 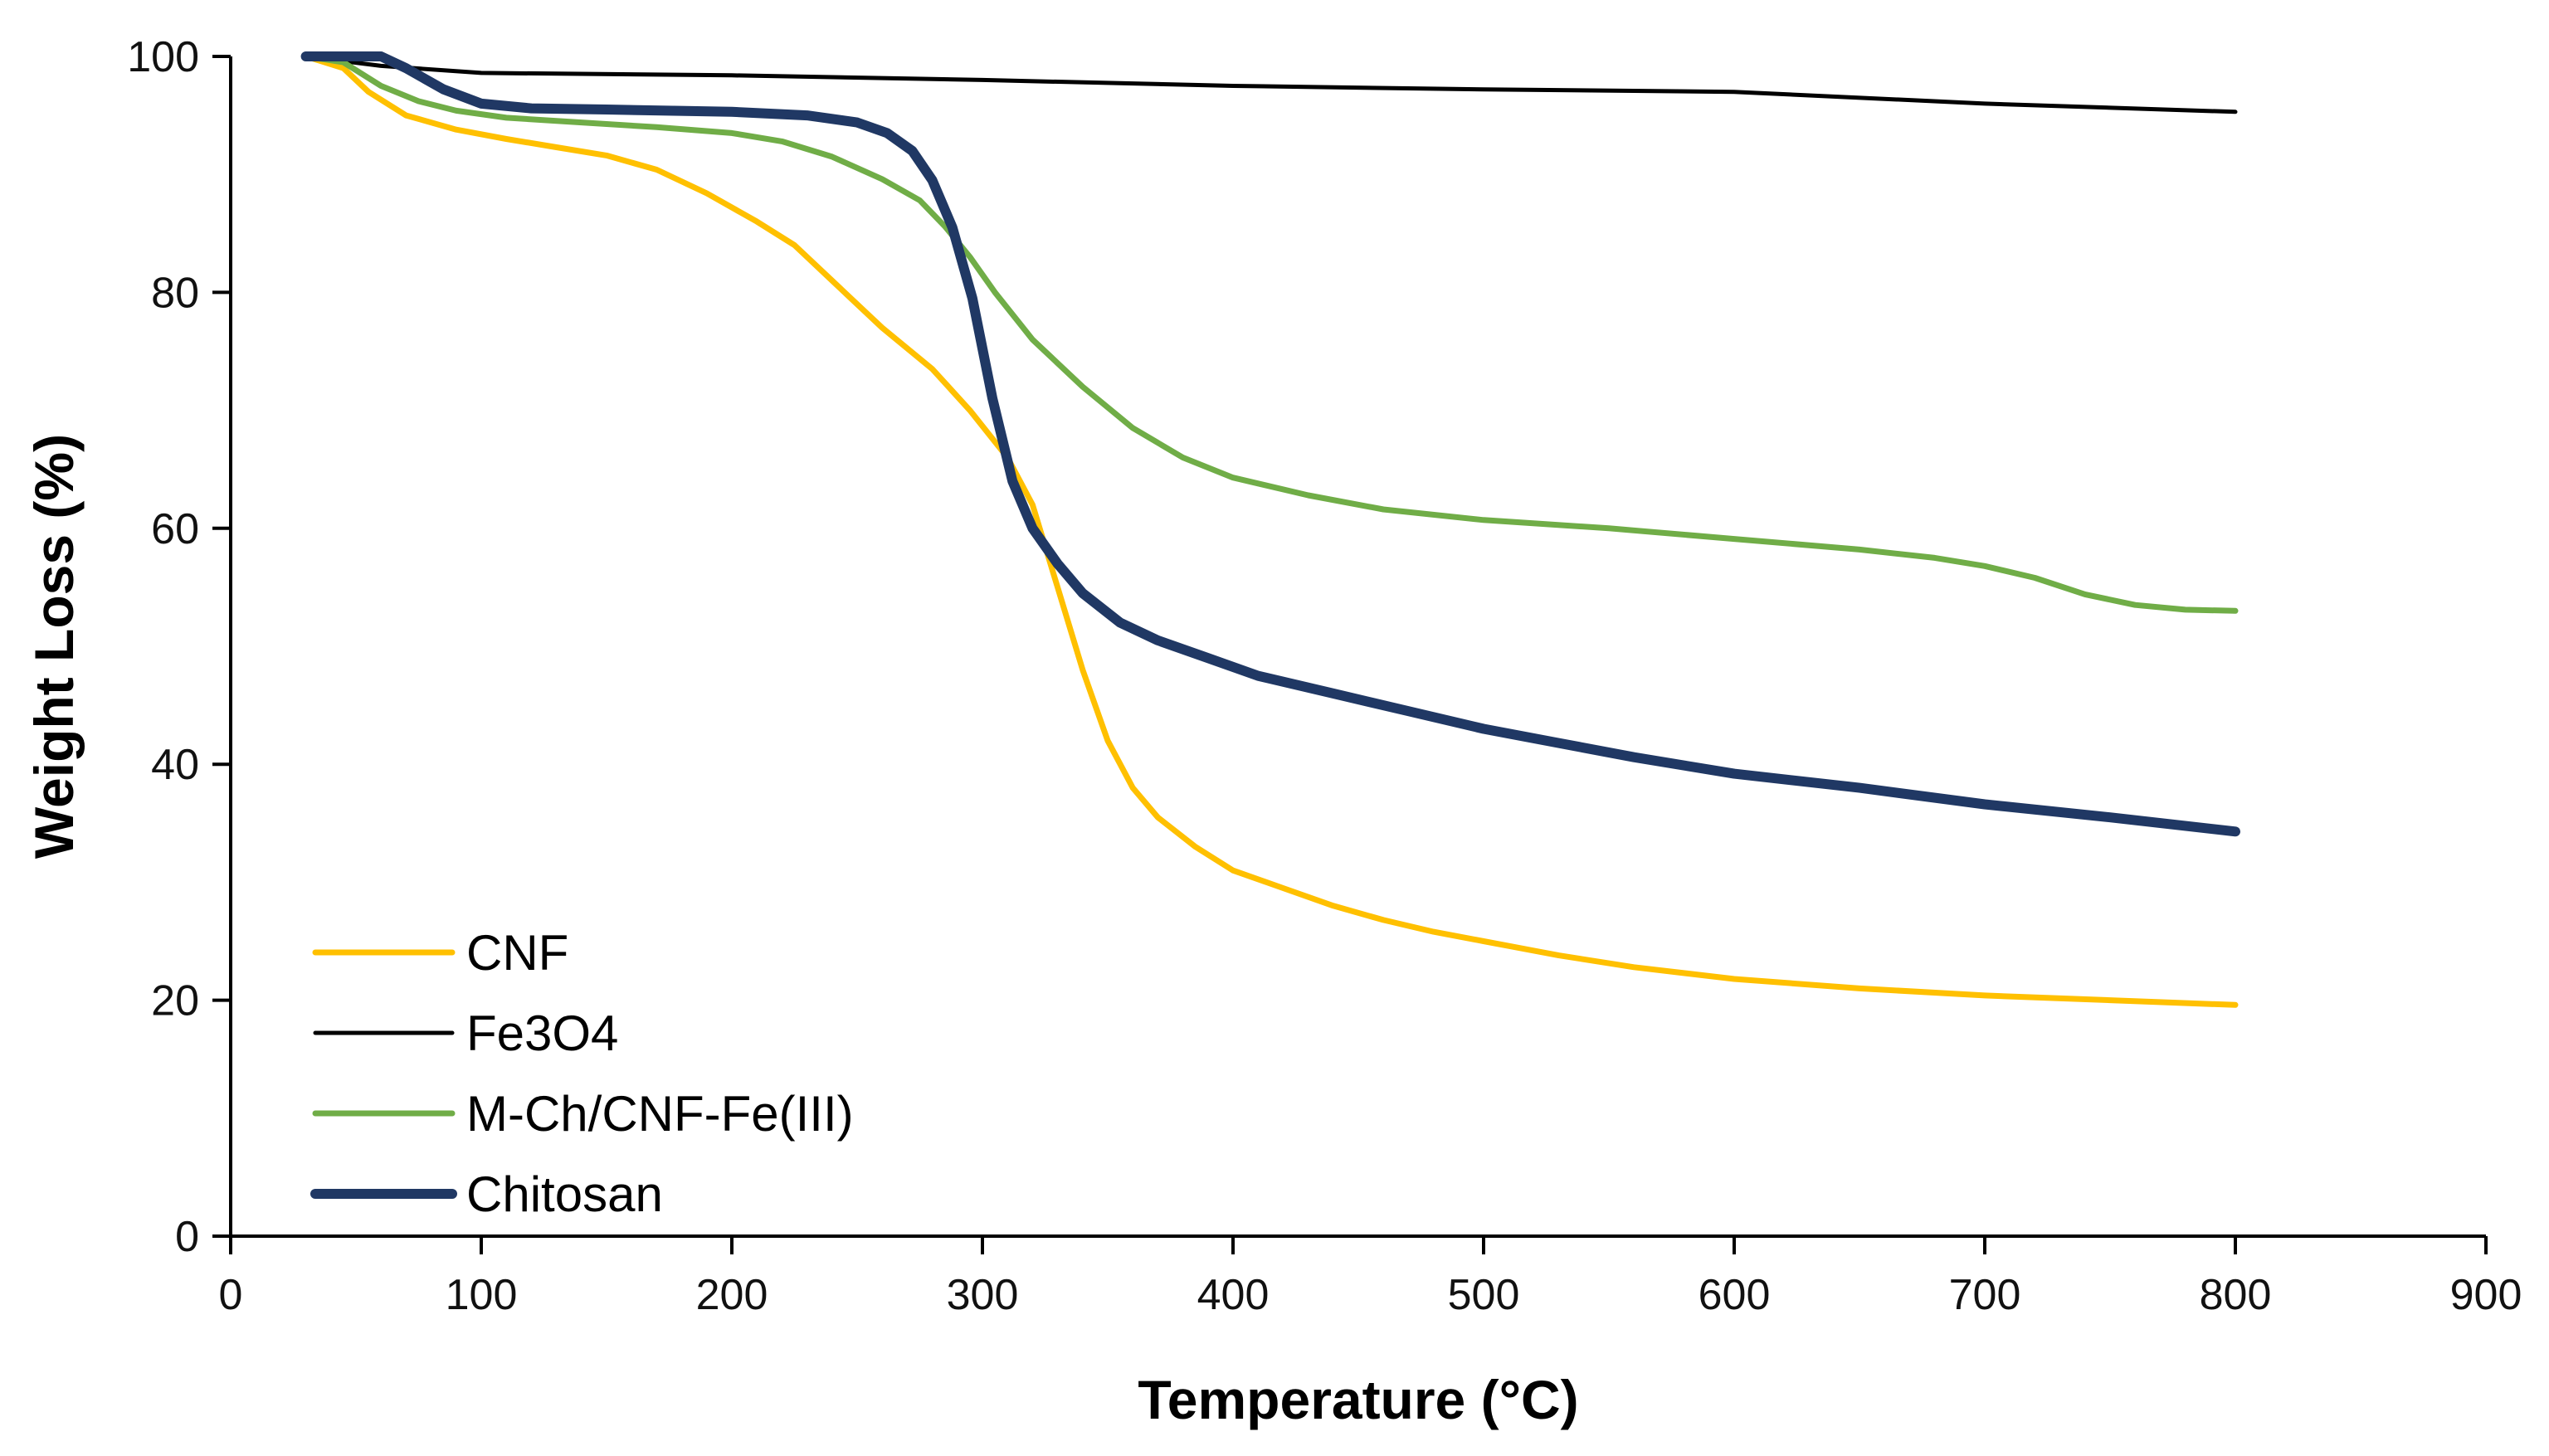 What do you see at coordinates (517, 953) in the screenshot?
I see `legend-label: CNF` at bounding box center [517, 953].